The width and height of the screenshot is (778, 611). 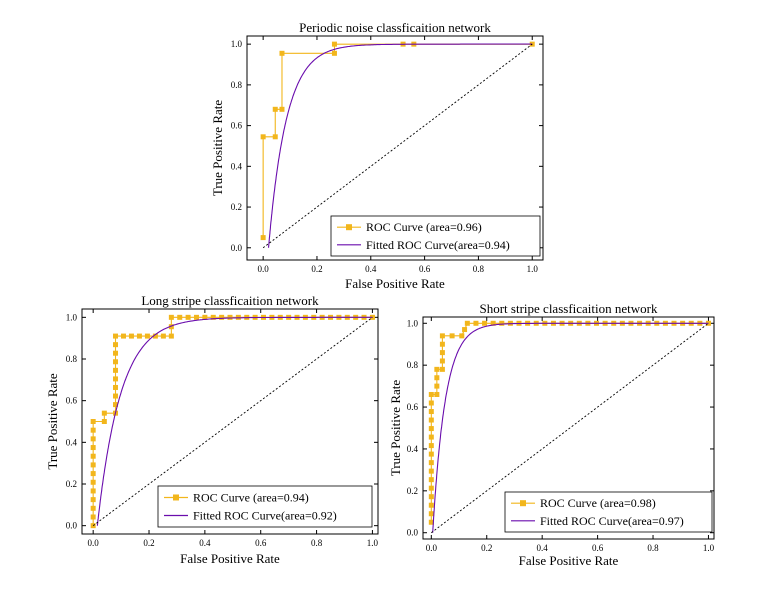 I want to click on chart-title: Periodic noise classficaition network, so click(x=395, y=27).